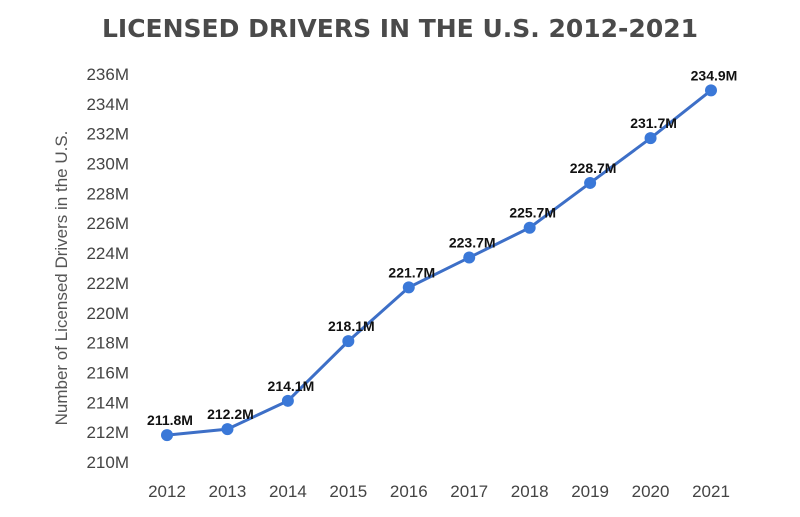 The width and height of the screenshot is (800, 517). I want to click on data-label: 212.2M, so click(230, 414).